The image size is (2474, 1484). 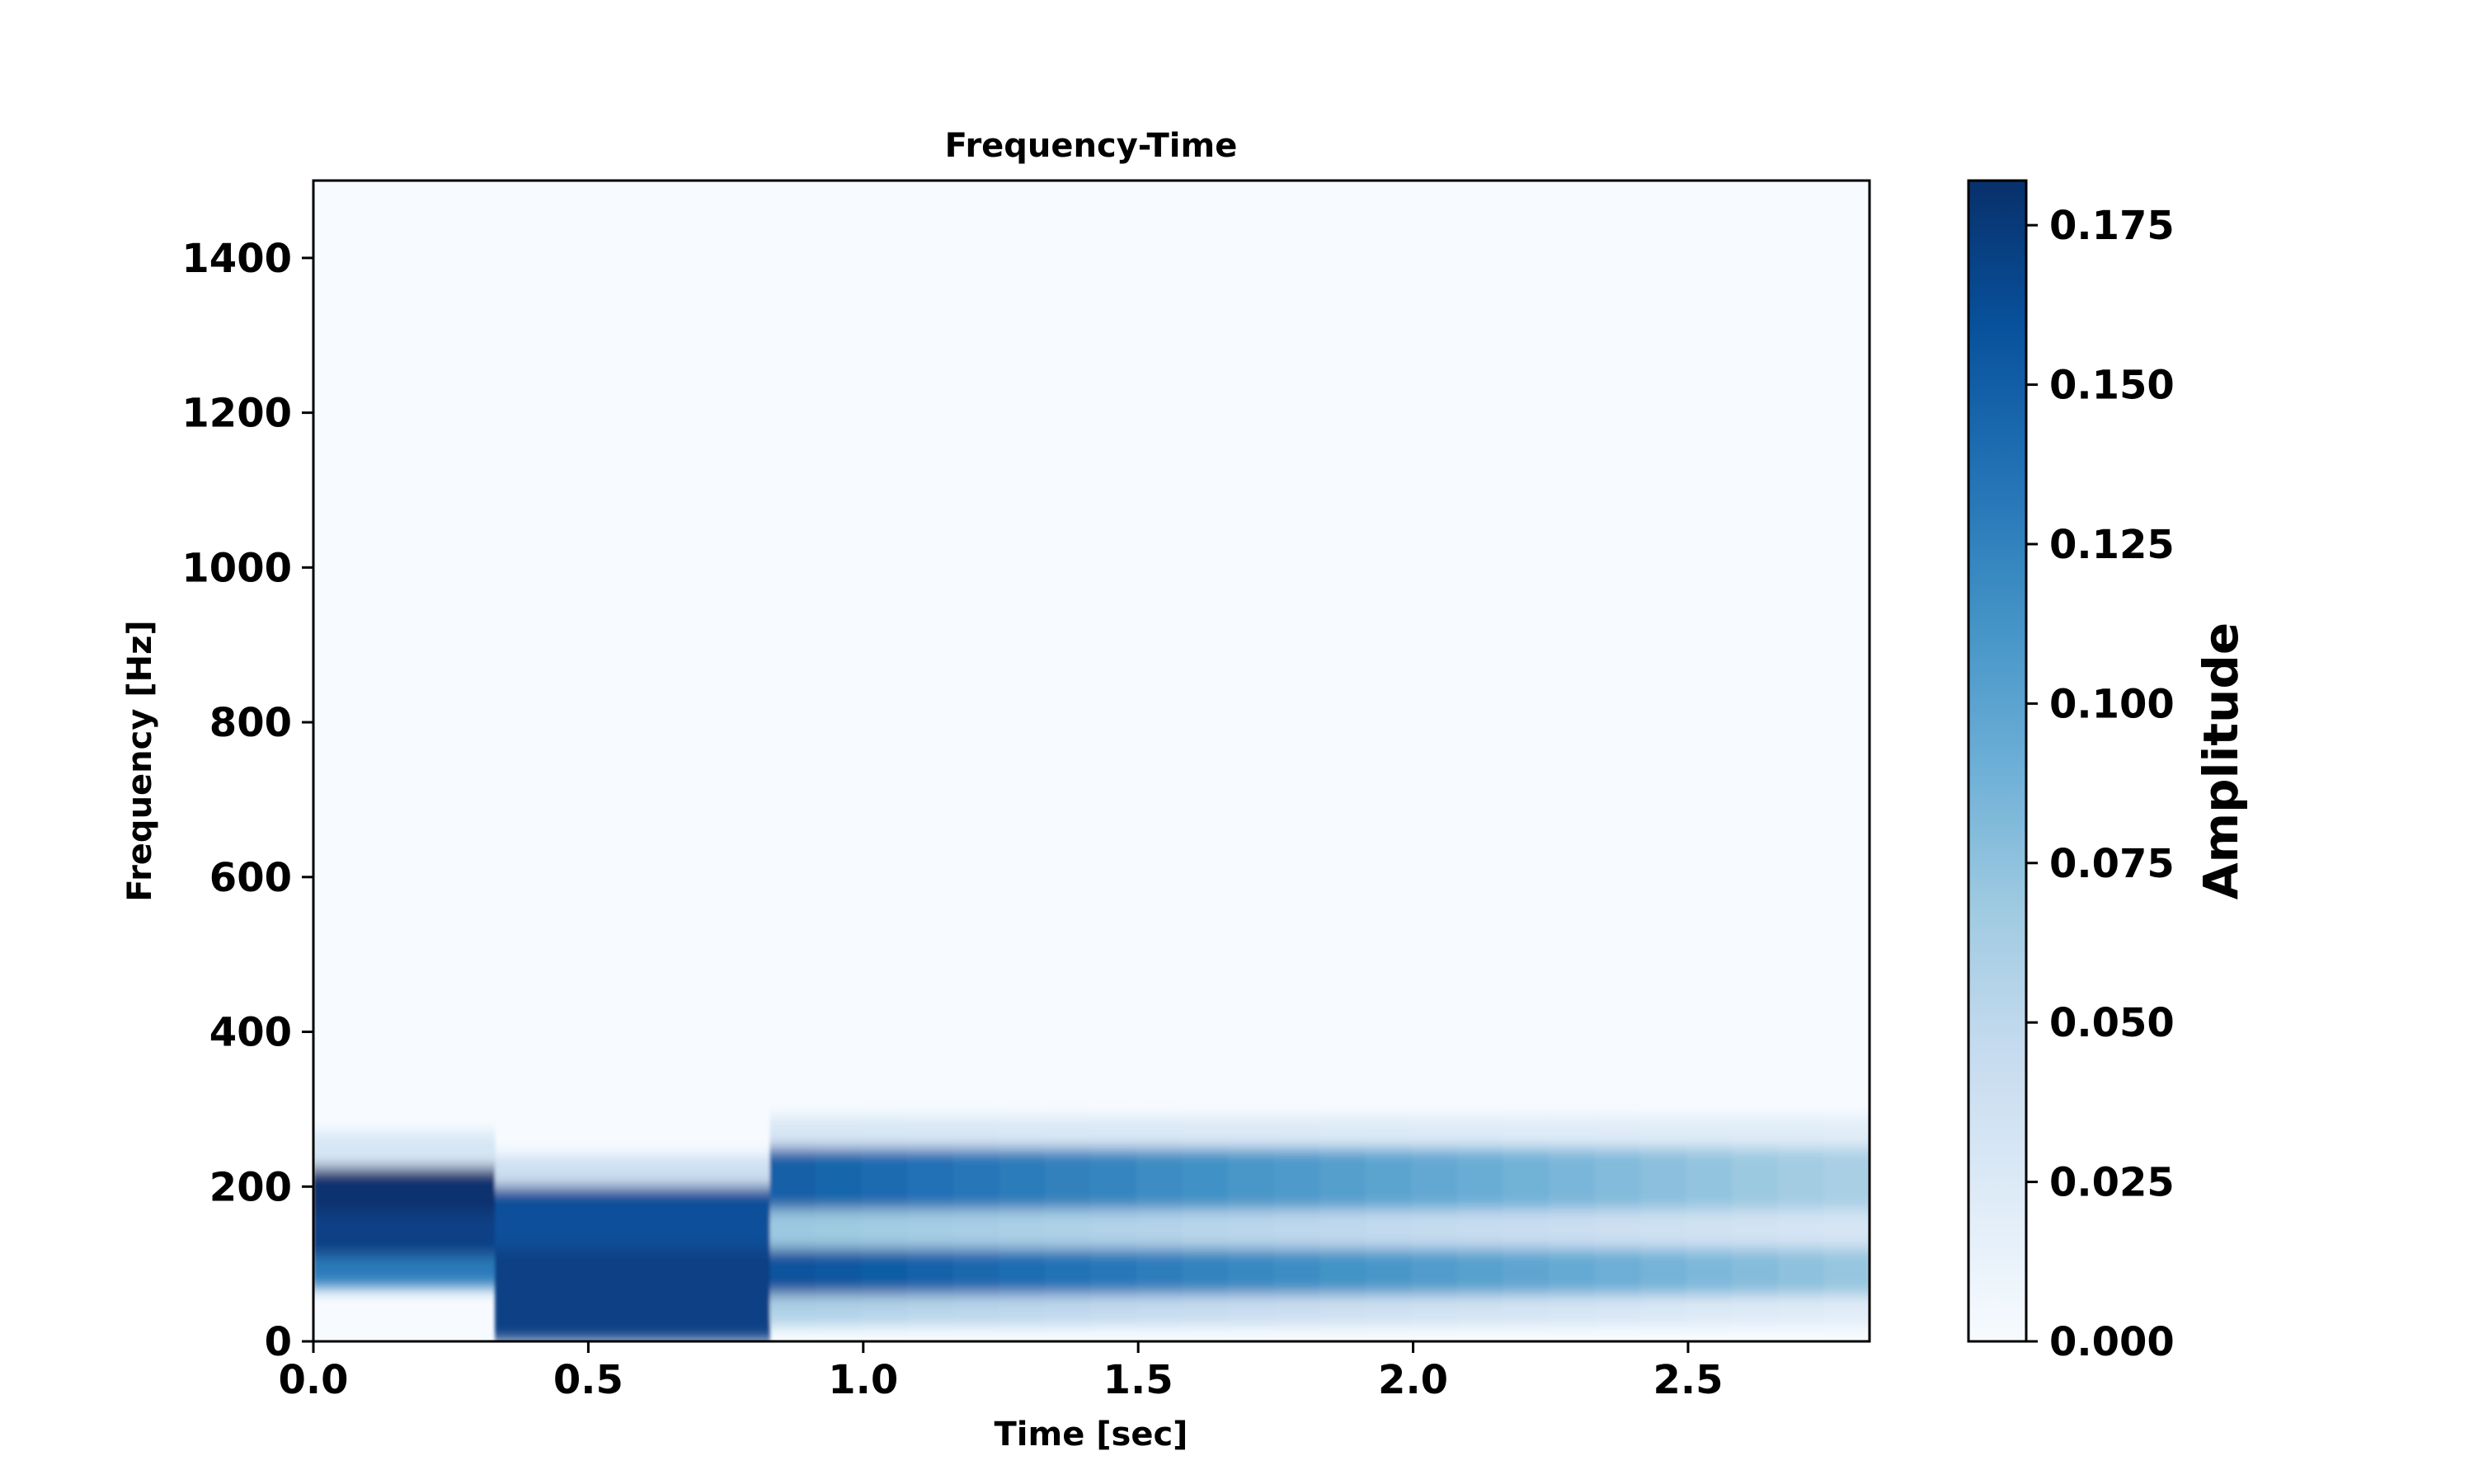 What do you see at coordinates (1091, 146) in the screenshot?
I see `chart-title: Frequency-Time` at bounding box center [1091, 146].